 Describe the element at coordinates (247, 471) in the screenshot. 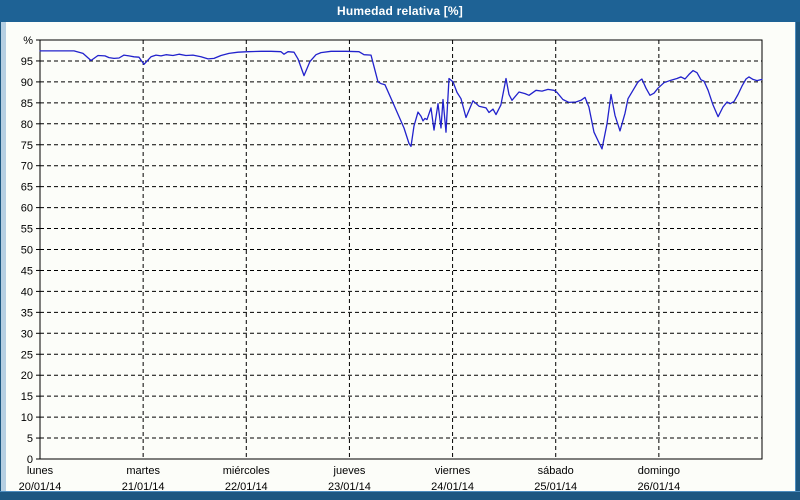

I see `x-day-label: miércoles` at that location.